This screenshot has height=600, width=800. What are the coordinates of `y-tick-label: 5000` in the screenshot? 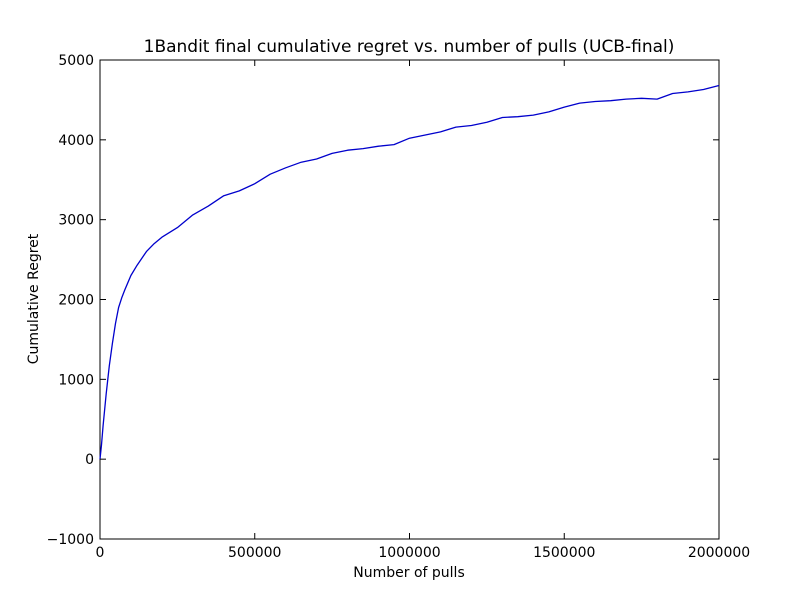 It's located at (76, 61).